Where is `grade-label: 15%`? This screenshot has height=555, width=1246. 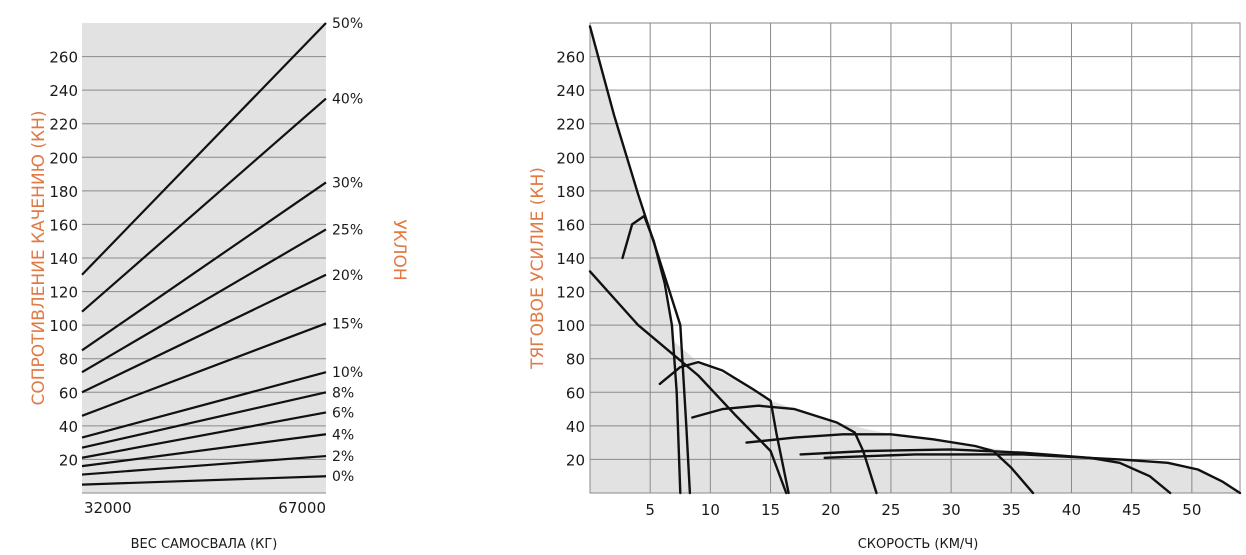
grade-label: 15% is located at coordinates (347, 324).